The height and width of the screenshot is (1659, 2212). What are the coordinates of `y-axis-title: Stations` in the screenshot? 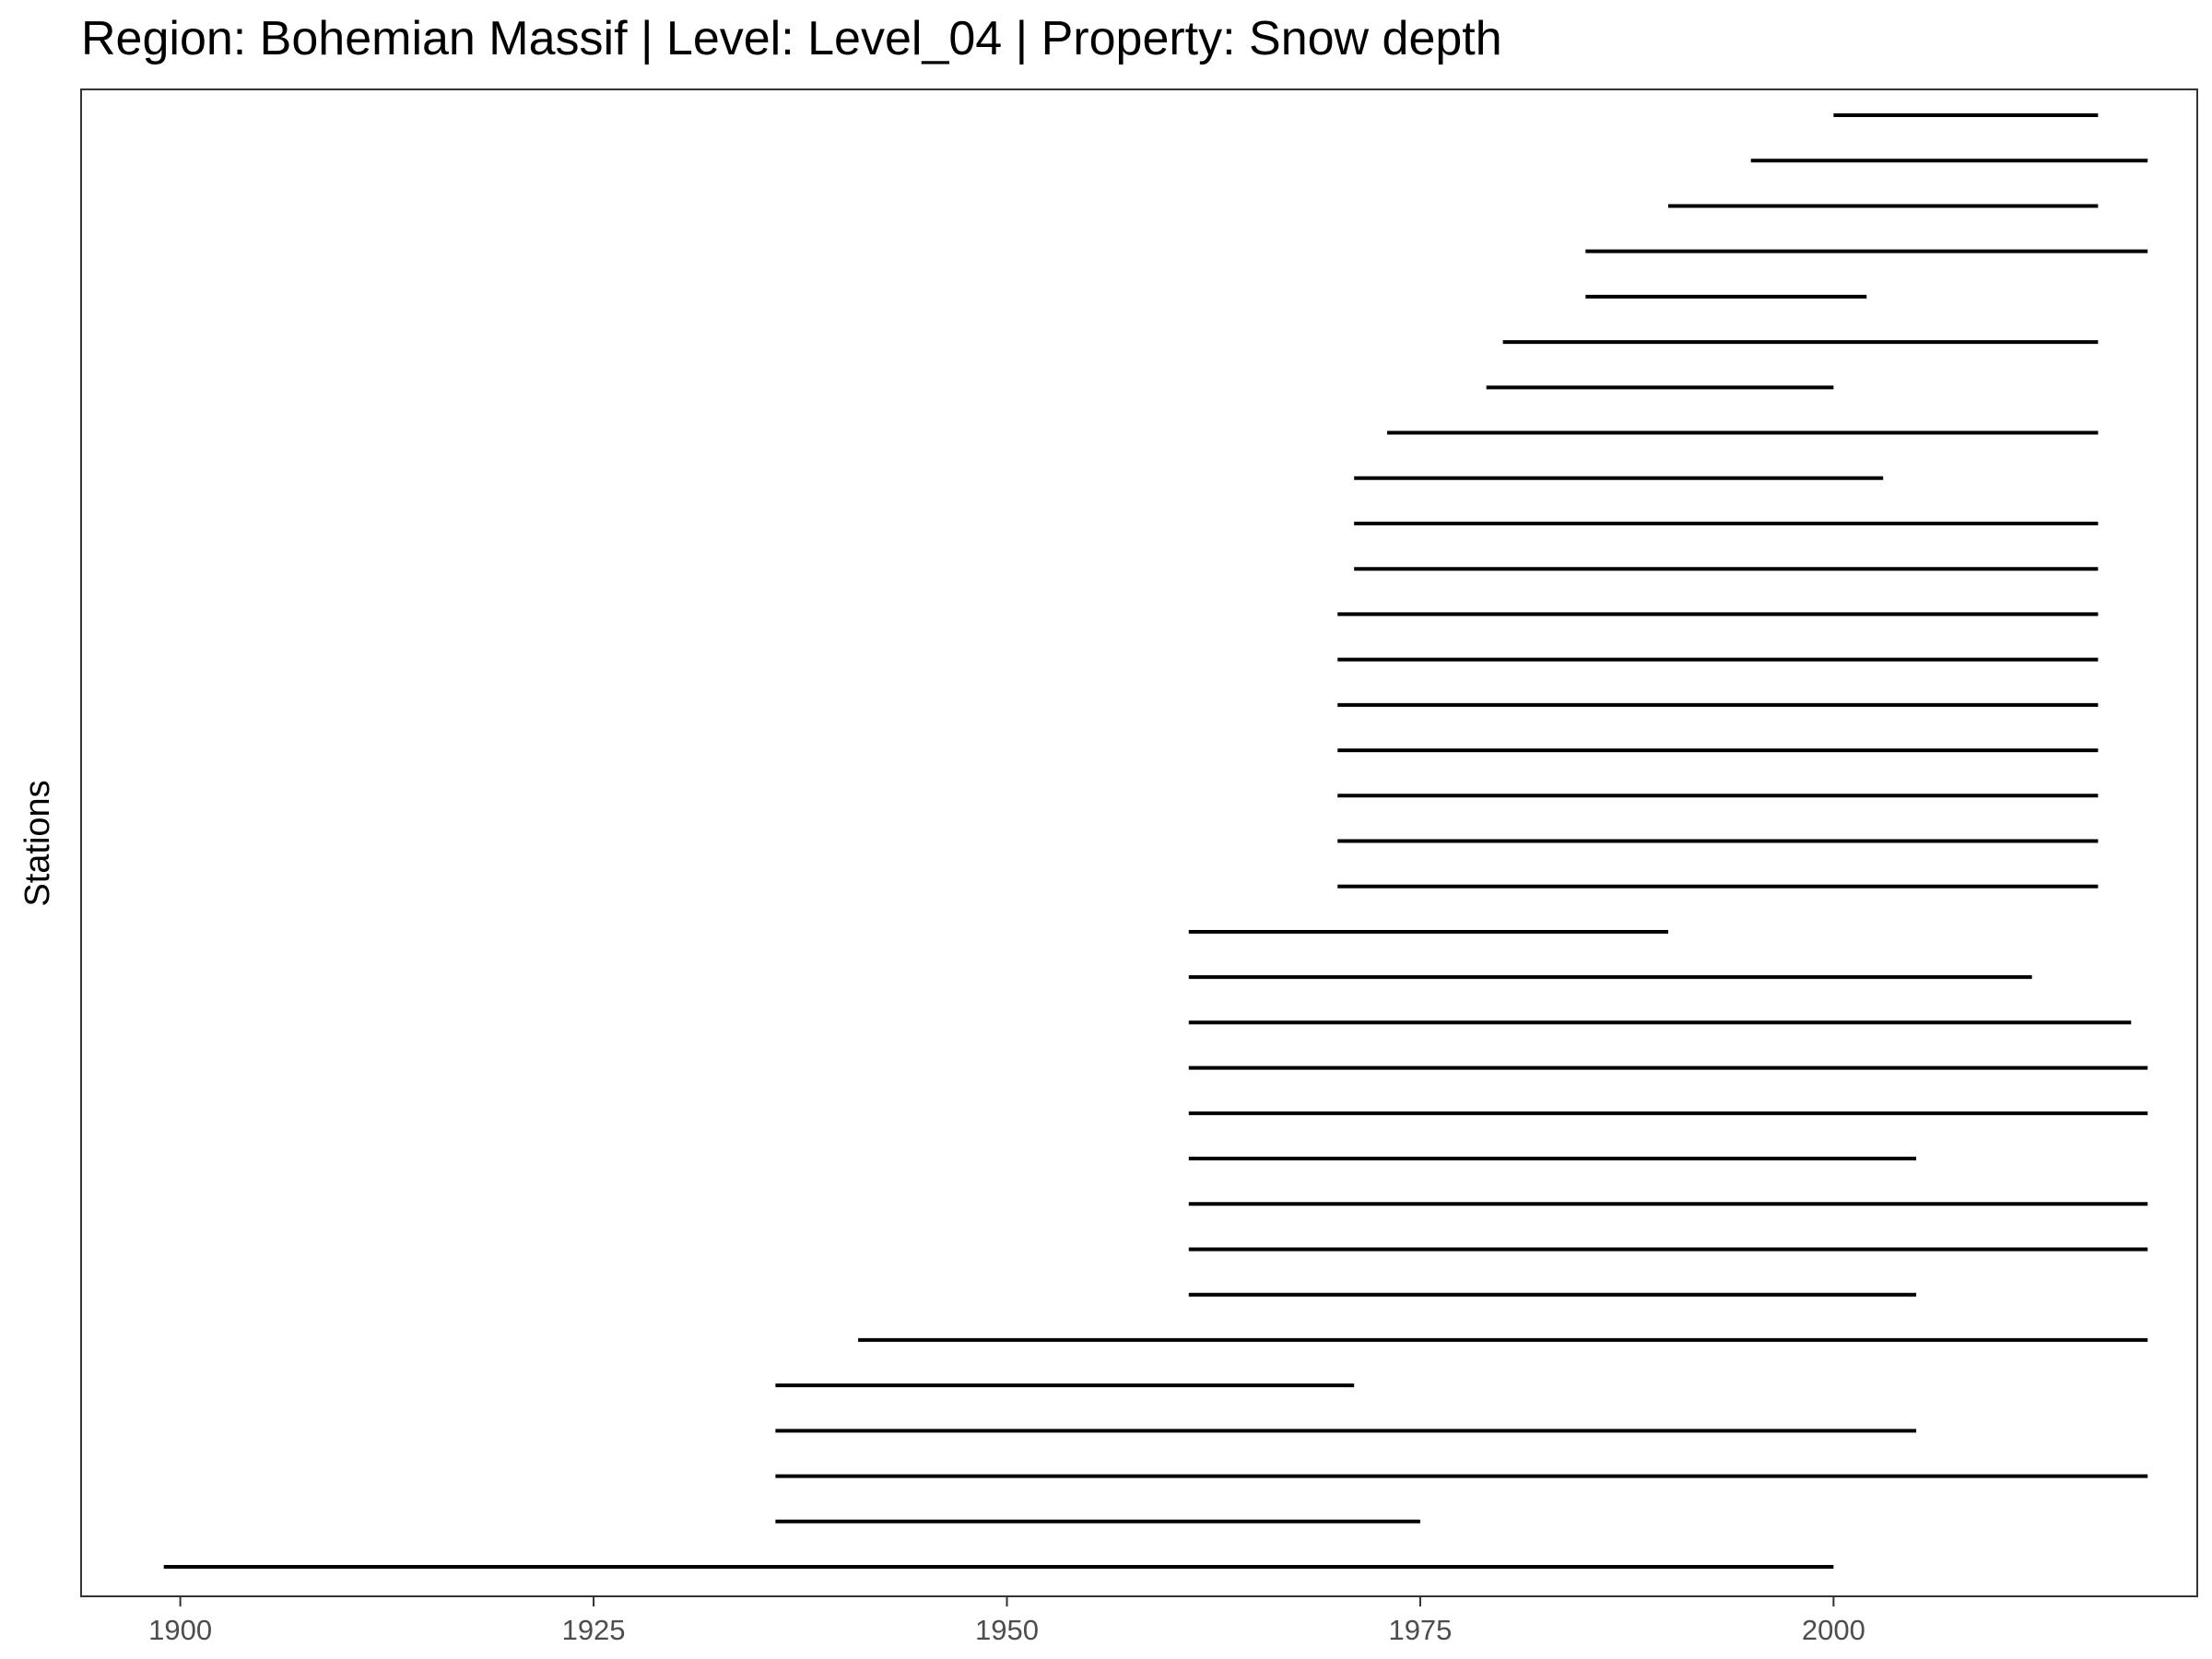 It's located at (37, 843).